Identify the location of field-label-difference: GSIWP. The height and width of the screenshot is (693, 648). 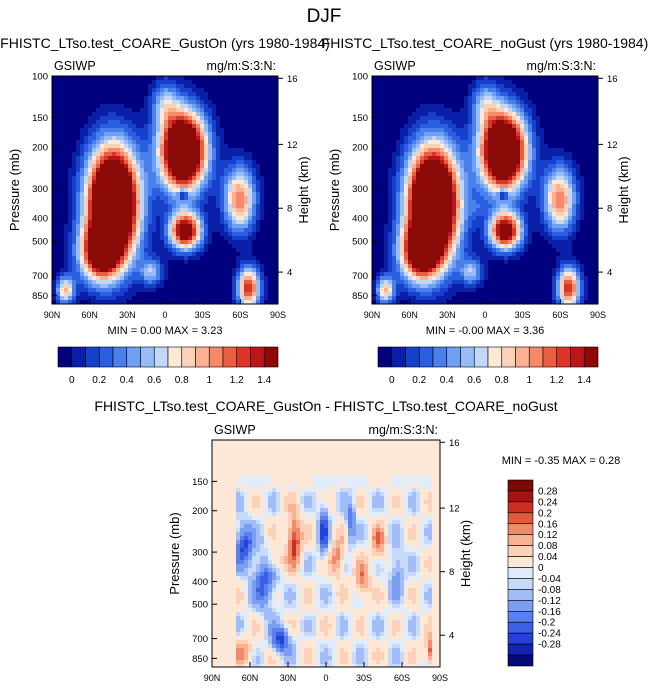
(235, 430).